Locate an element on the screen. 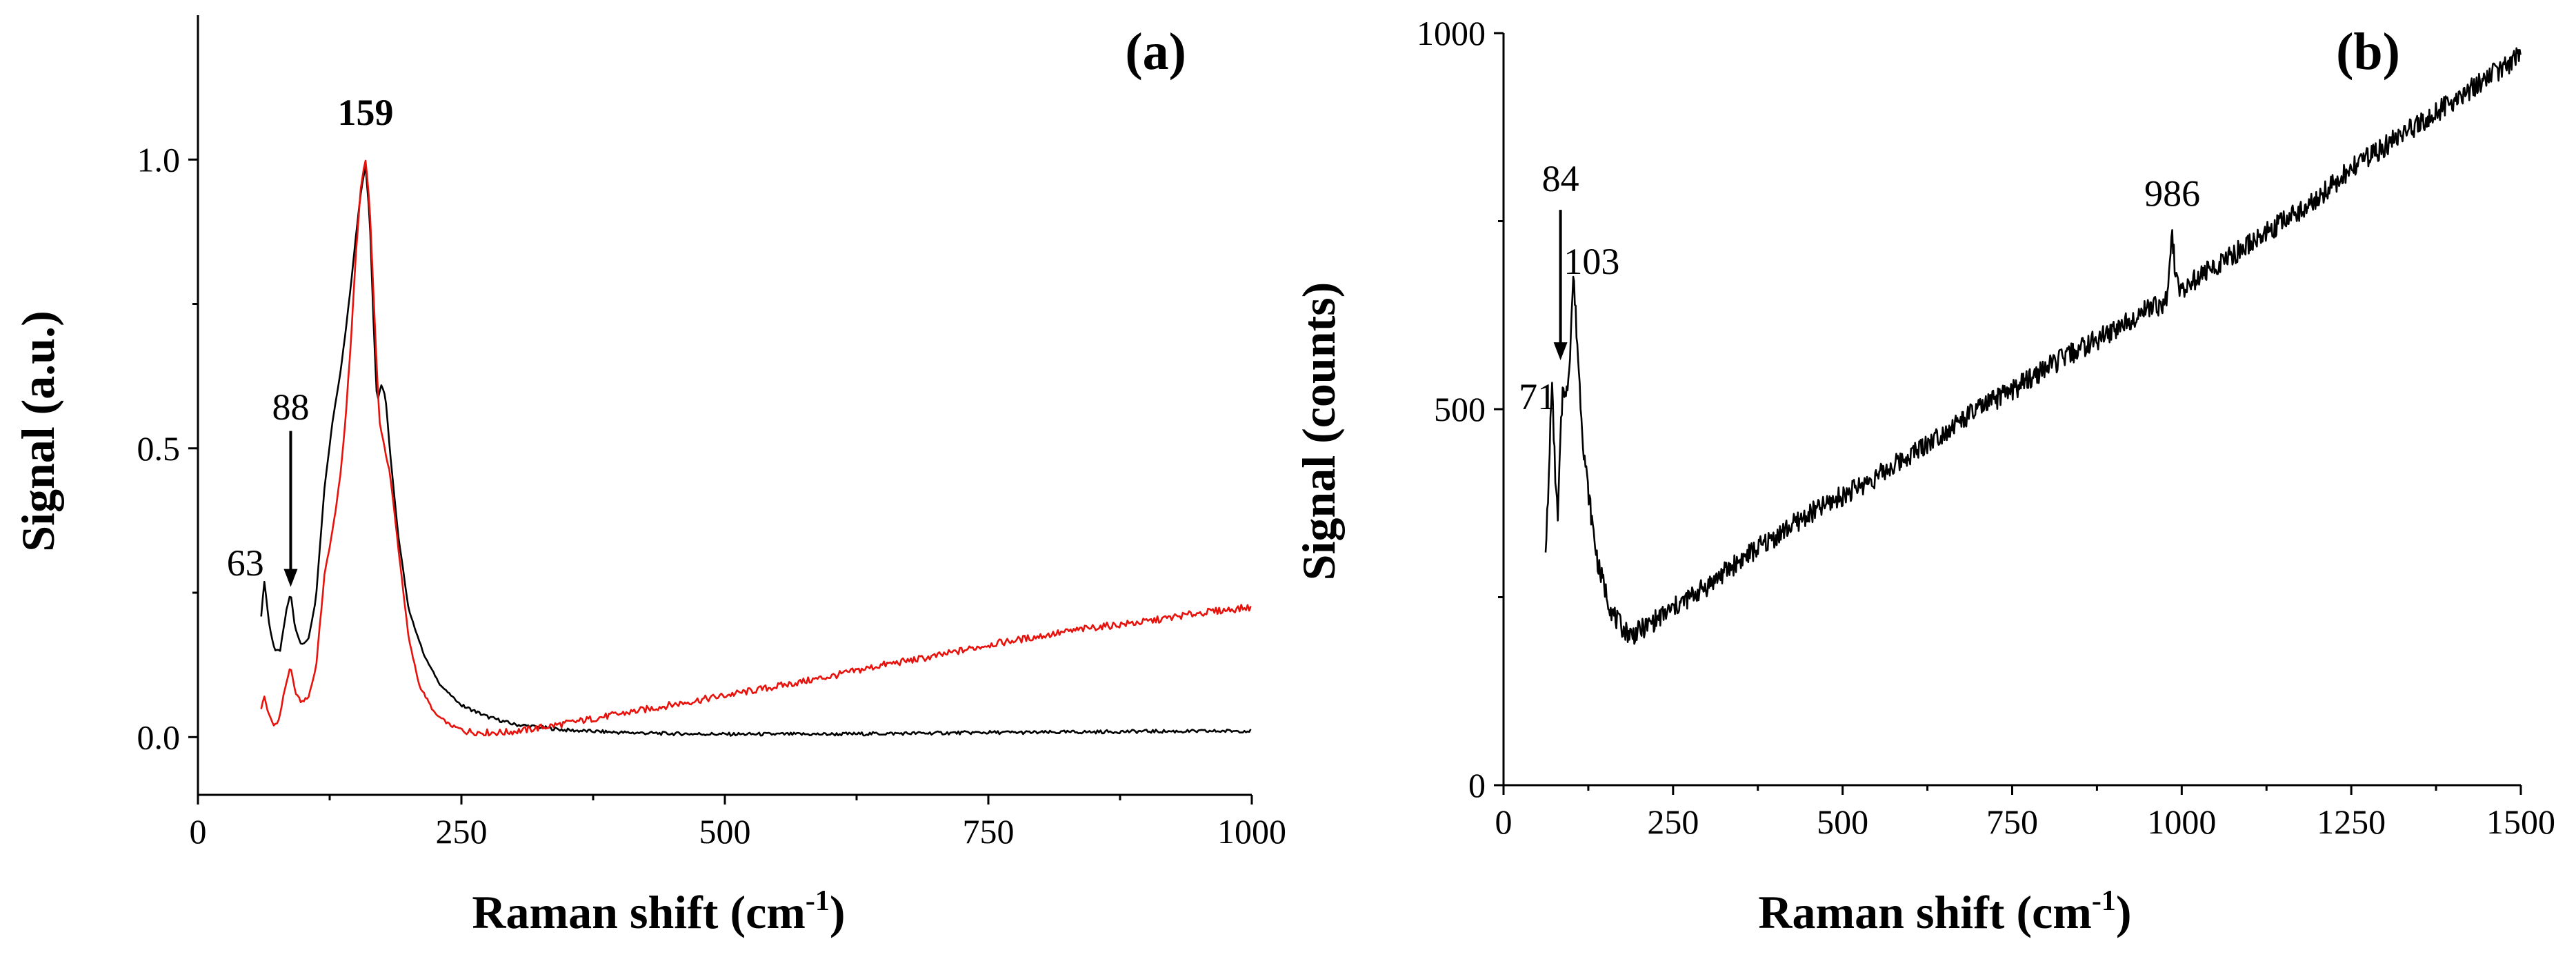  panel-a-peak-label-159: 159 is located at coordinates (365, 112).